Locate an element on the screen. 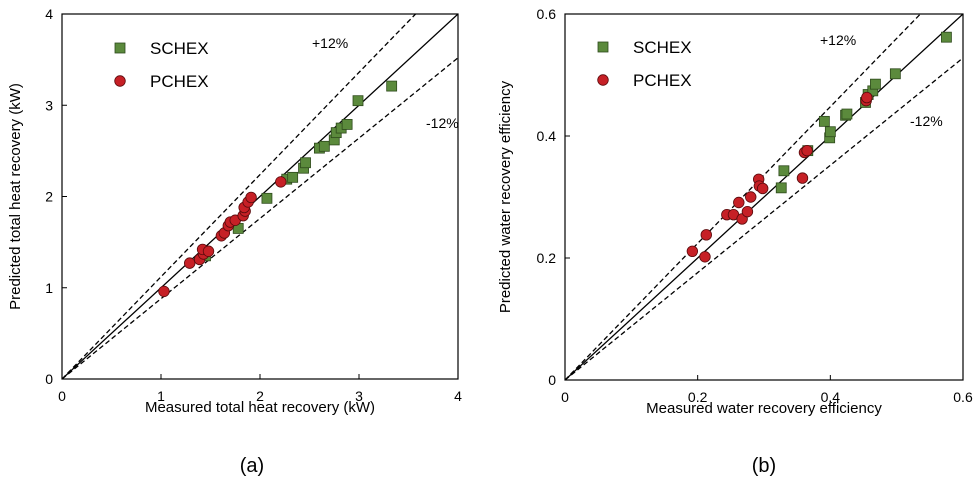 The width and height of the screenshot is (979, 493). y-axis-label: Predicted total heat recovery (kW) is located at coordinates (15, 196).